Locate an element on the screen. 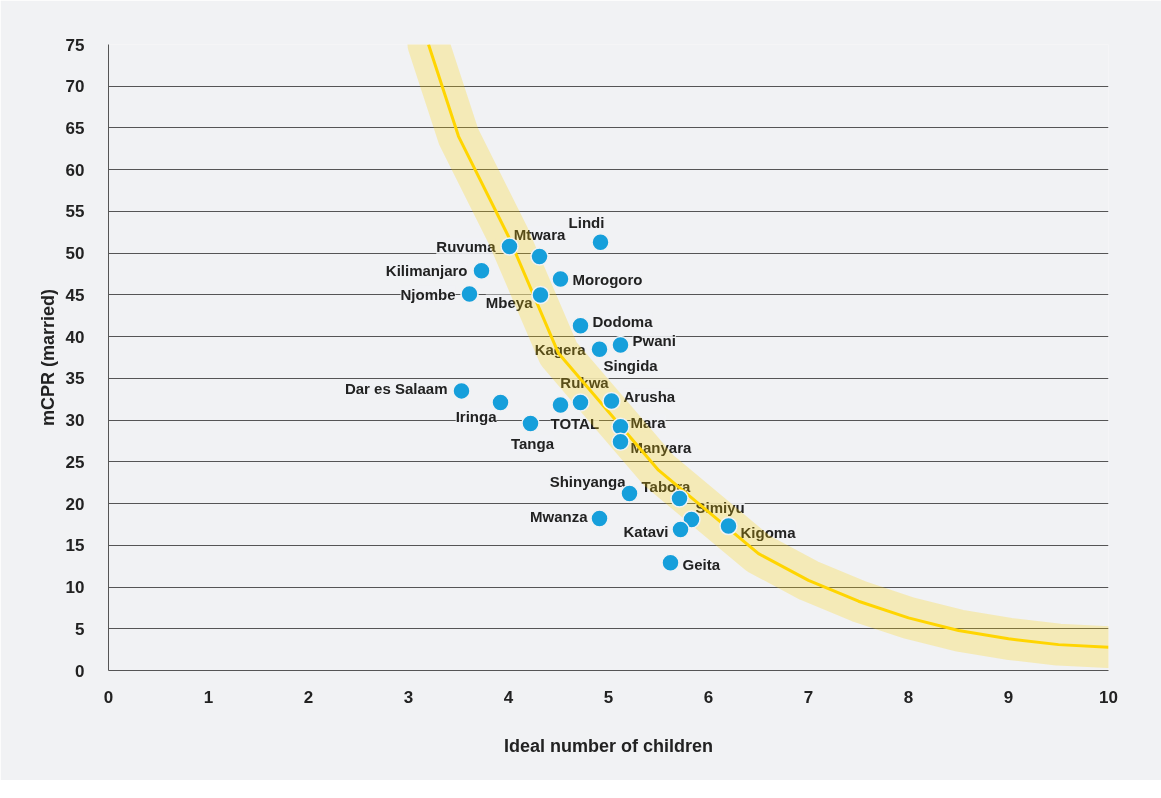 The width and height of the screenshot is (1161, 798). x-tick-label: 10 is located at coordinates (1108, 697).